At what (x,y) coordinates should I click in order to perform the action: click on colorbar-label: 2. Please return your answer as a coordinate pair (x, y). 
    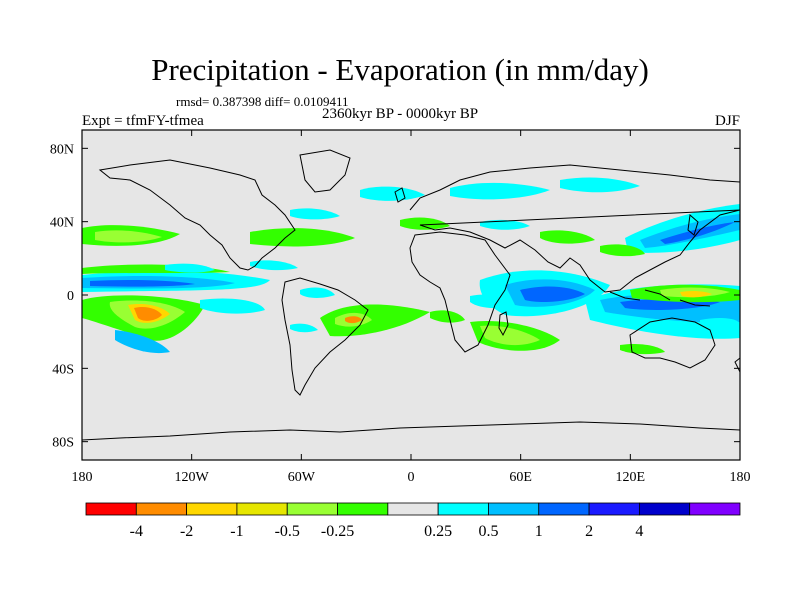
    Looking at the image, I should click on (589, 531).